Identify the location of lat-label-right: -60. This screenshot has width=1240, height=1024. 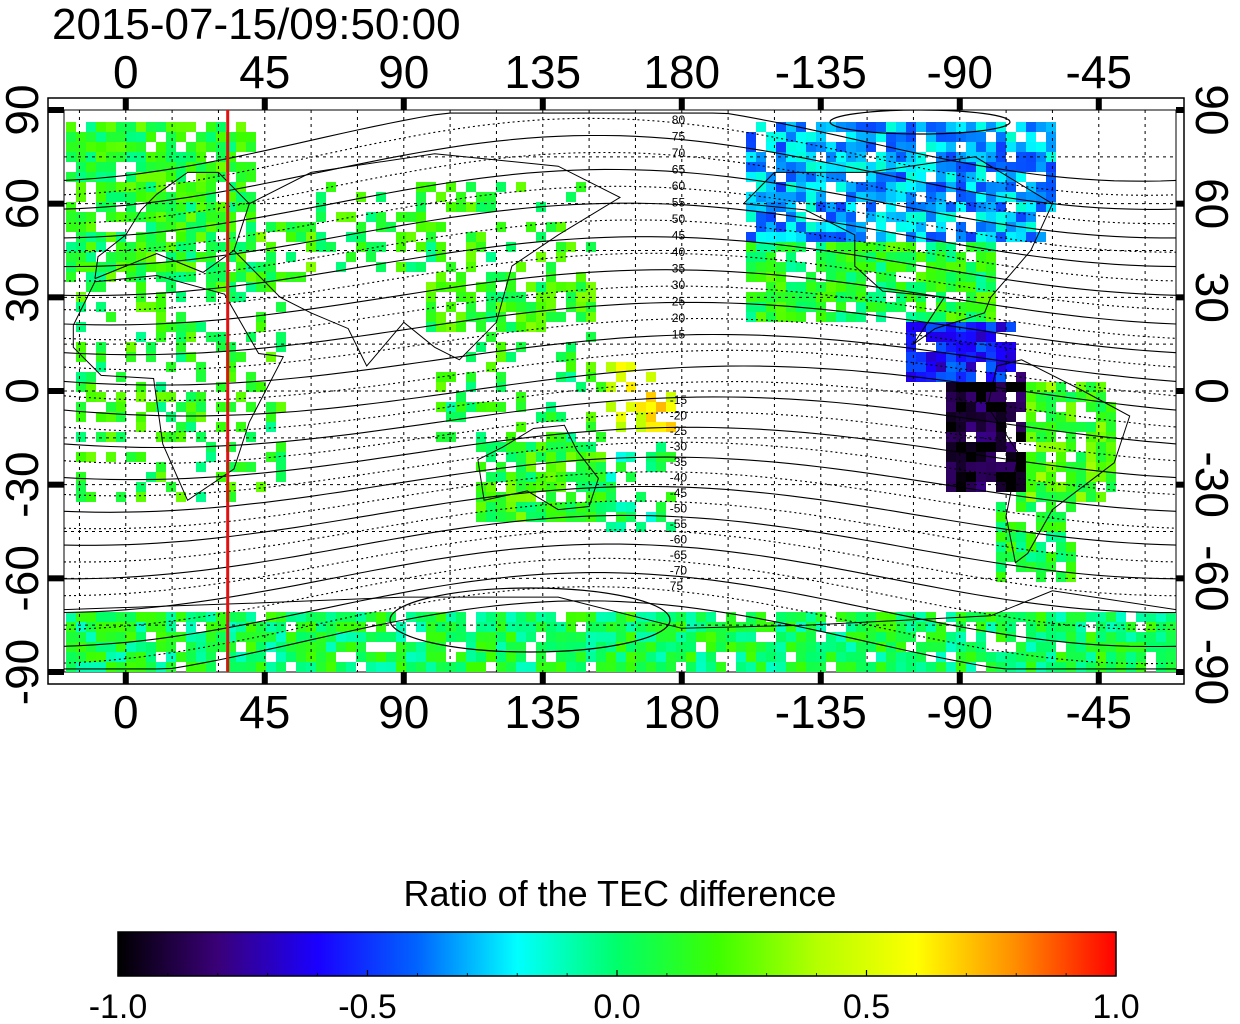
(1212, 578).